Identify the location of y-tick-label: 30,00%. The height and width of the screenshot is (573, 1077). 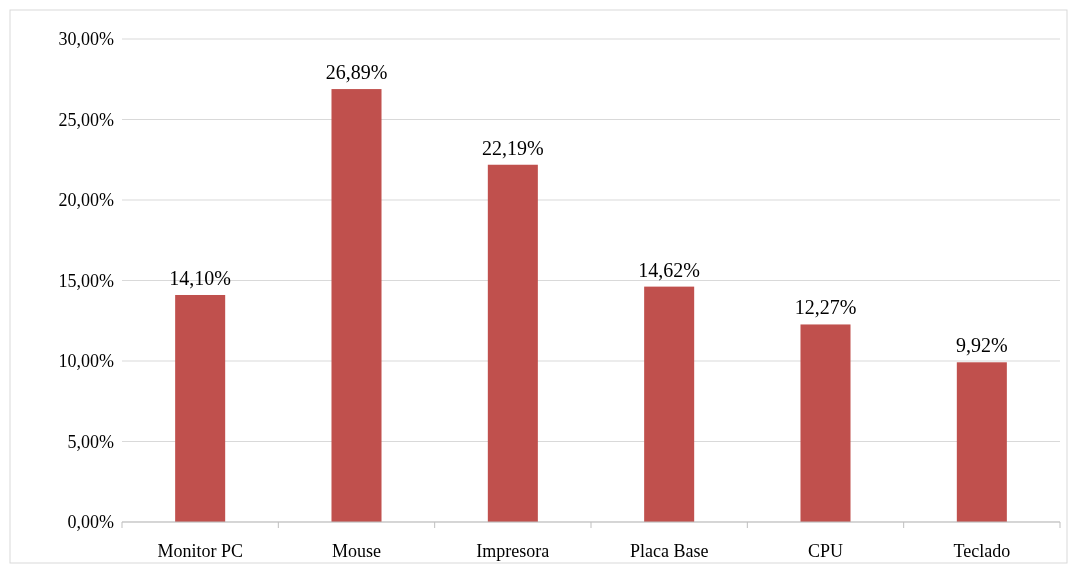
(86, 39).